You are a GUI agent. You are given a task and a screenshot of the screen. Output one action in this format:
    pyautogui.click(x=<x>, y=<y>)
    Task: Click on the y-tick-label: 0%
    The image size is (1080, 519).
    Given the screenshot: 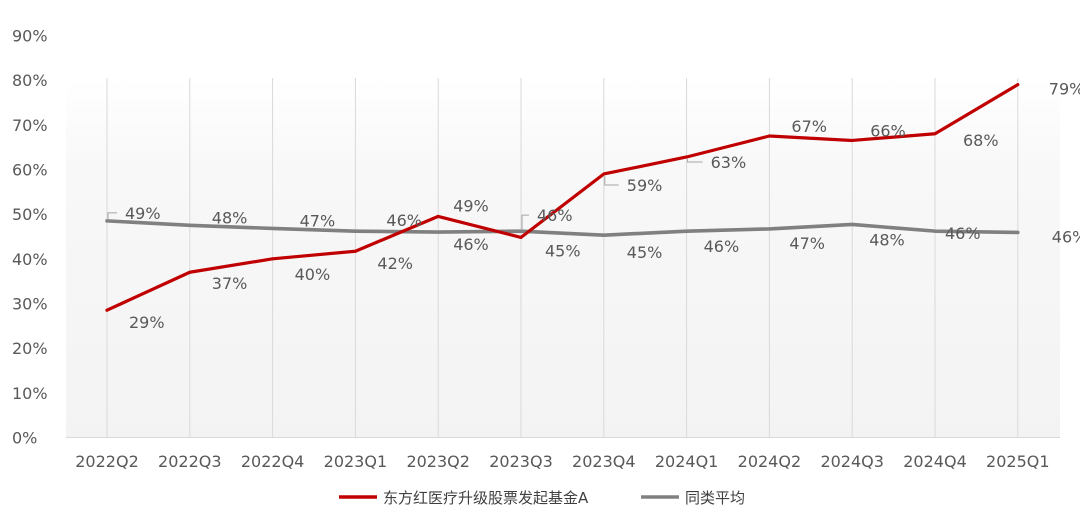 What is the action you would take?
    pyautogui.click(x=24, y=438)
    